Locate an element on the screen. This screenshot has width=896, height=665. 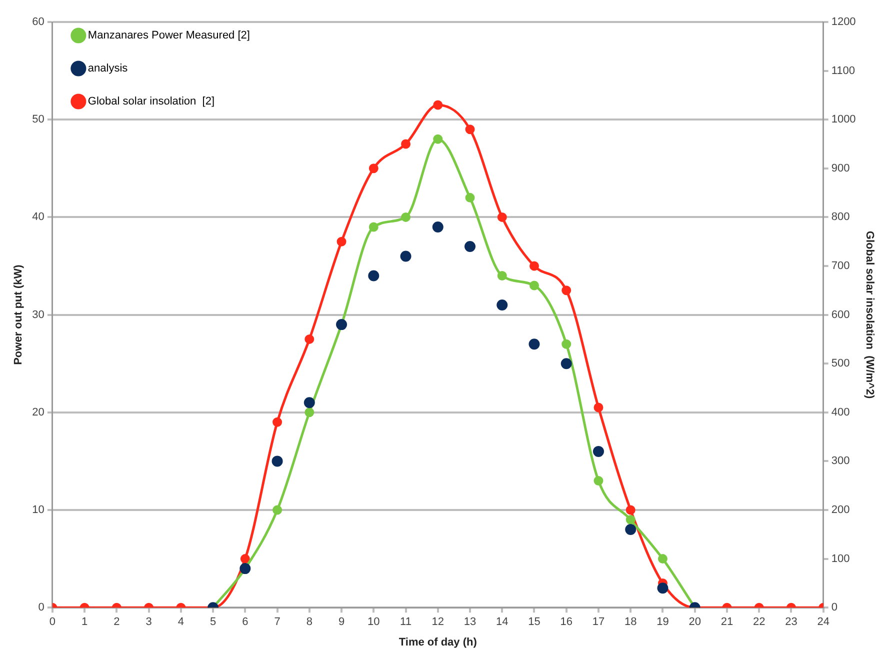
y2-tick-label: 300 is located at coordinates (840, 461).